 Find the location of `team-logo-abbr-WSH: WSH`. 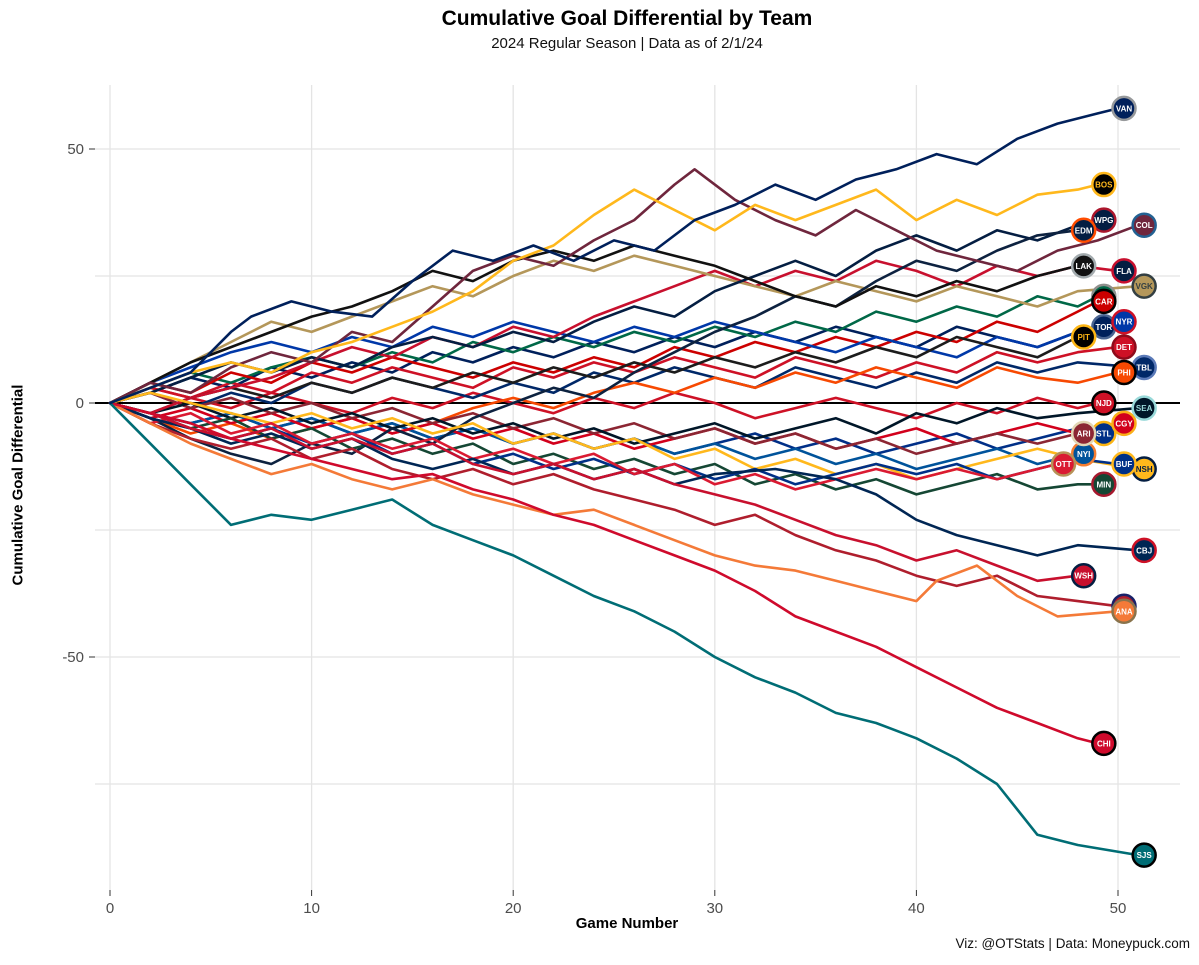

team-logo-abbr-WSH: WSH is located at coordinates (1083, 576).